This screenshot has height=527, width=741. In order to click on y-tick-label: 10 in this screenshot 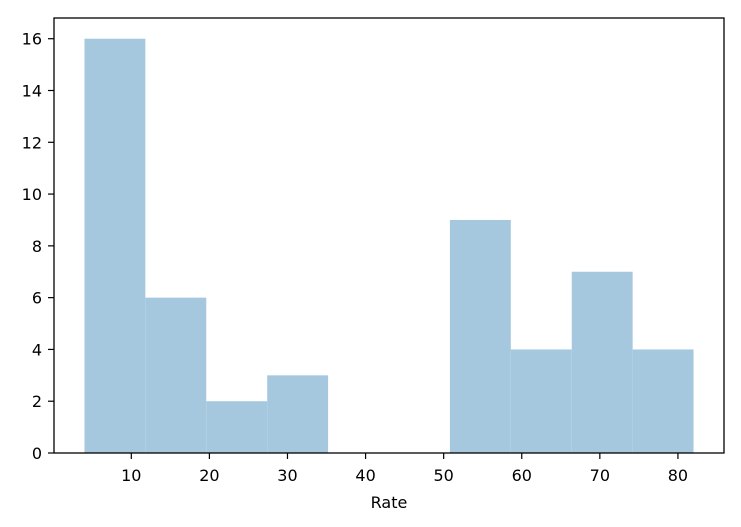, I will do `click(32, 194)`.